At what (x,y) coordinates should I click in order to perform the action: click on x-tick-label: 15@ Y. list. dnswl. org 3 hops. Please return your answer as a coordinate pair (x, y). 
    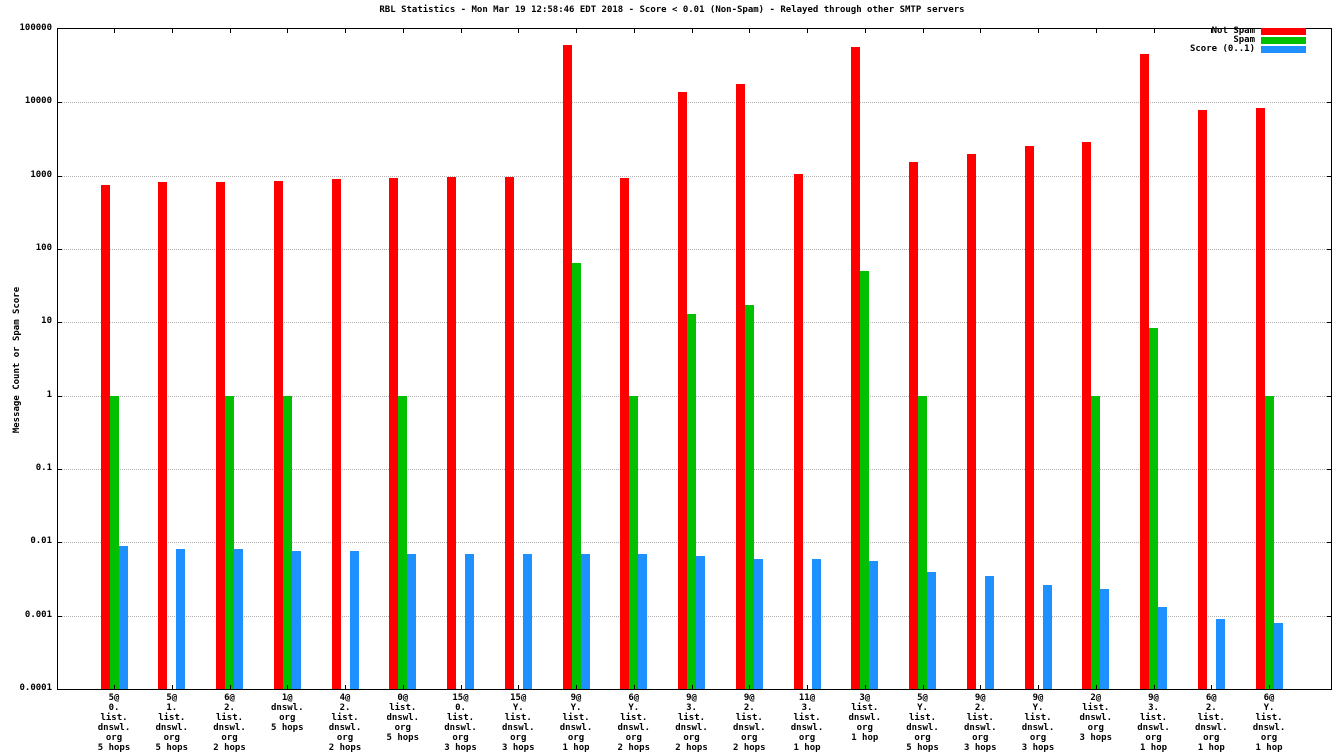
    Looking at the image, I should click on (518, 723).